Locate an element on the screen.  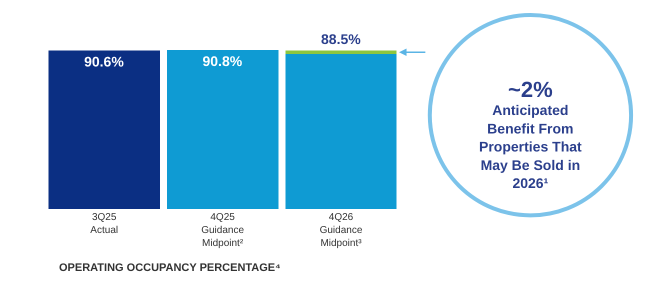
x-tick-label: 4Q25 Guidance Midpoint² is located at coordinates (222, 230).